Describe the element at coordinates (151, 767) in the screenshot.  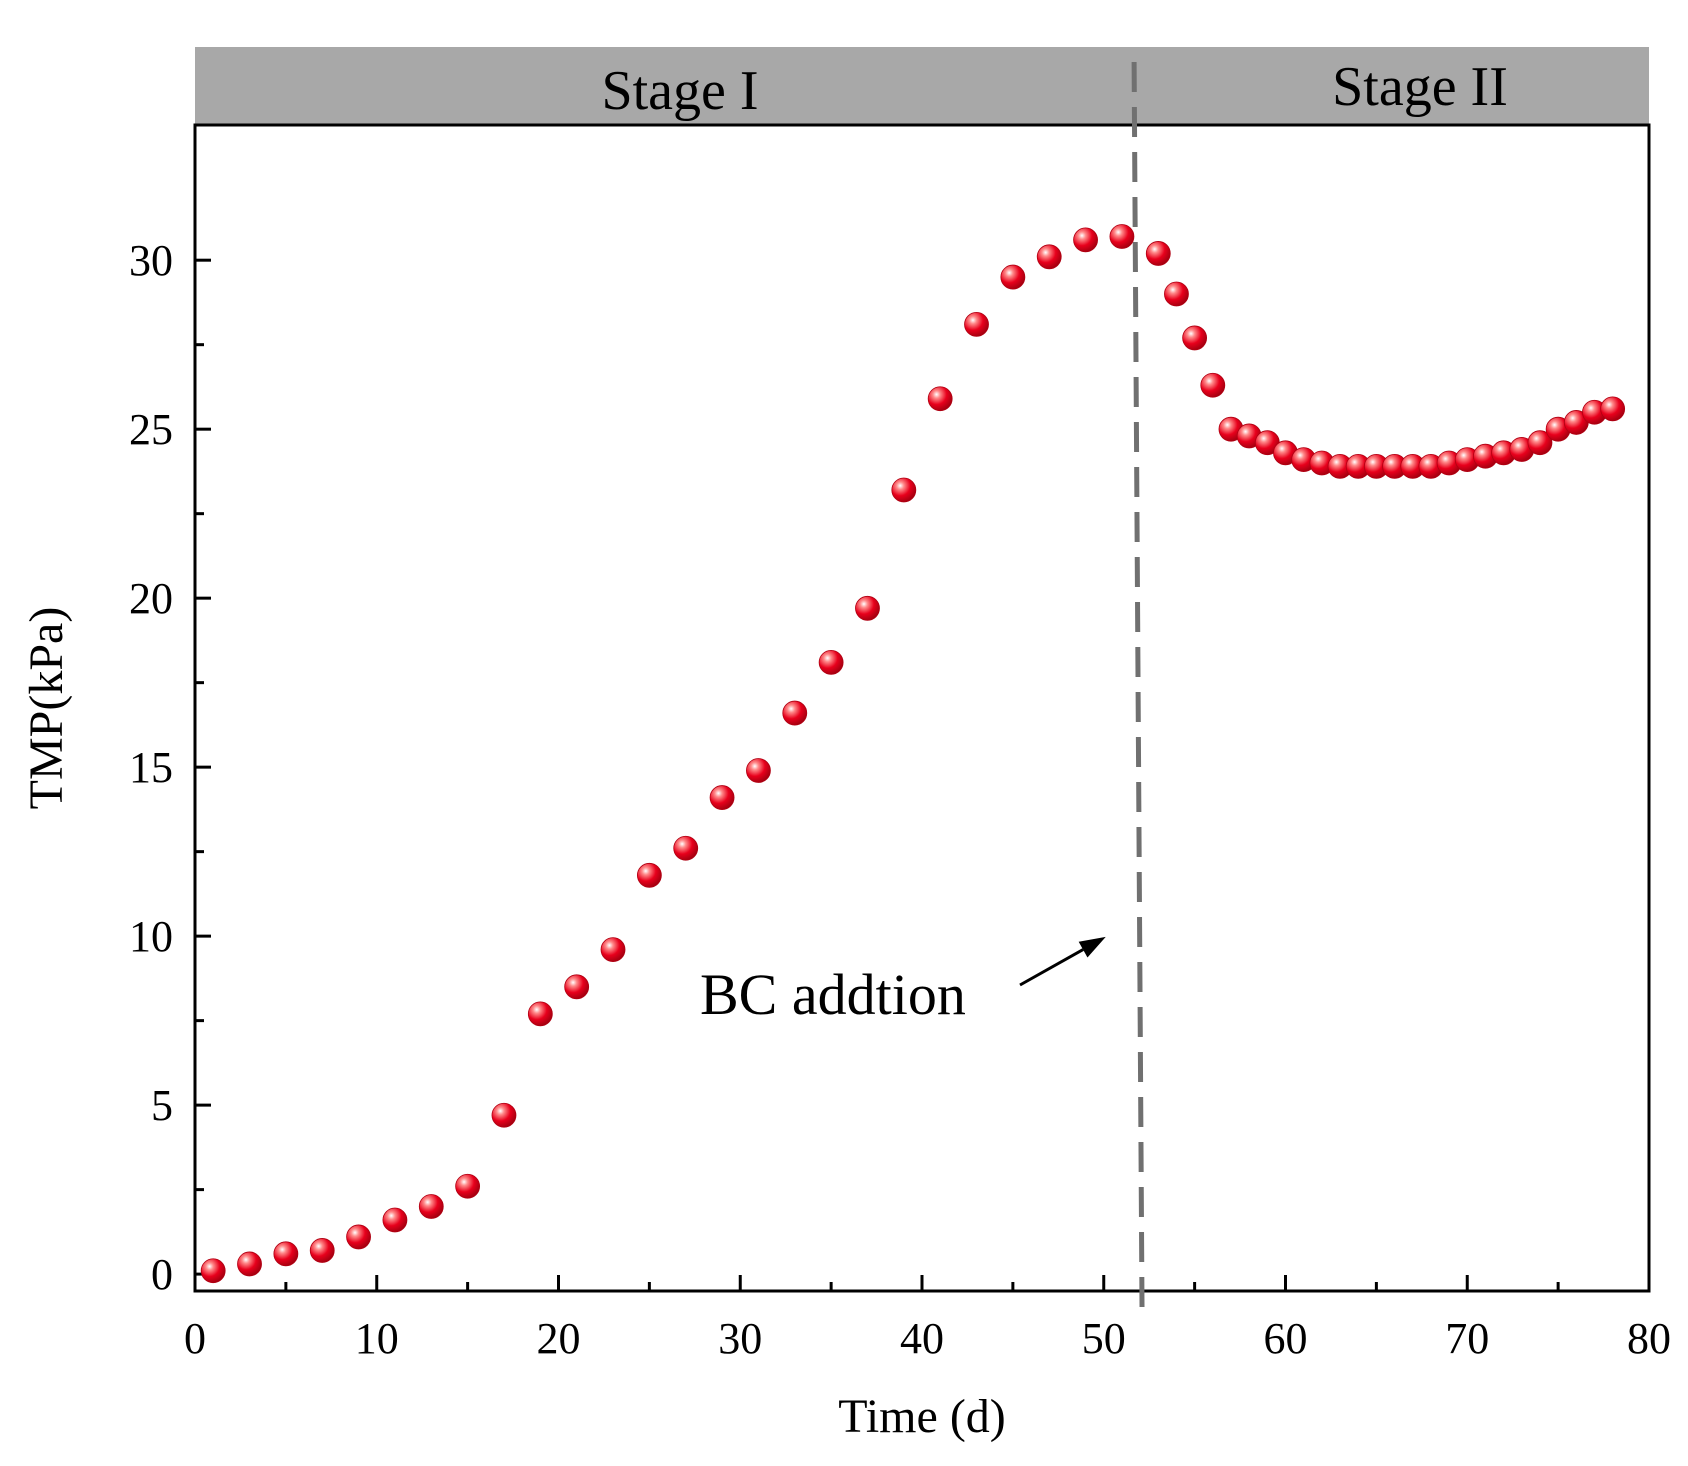
I see `y-tick-label: 15` at that location.